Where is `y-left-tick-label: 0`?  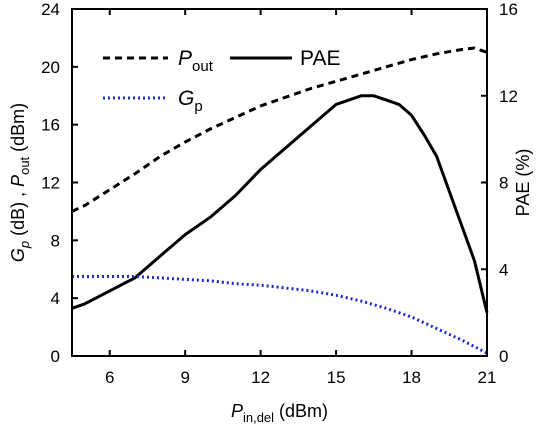
y-left-tick-label: 0 is located at coordinates (55, 356).